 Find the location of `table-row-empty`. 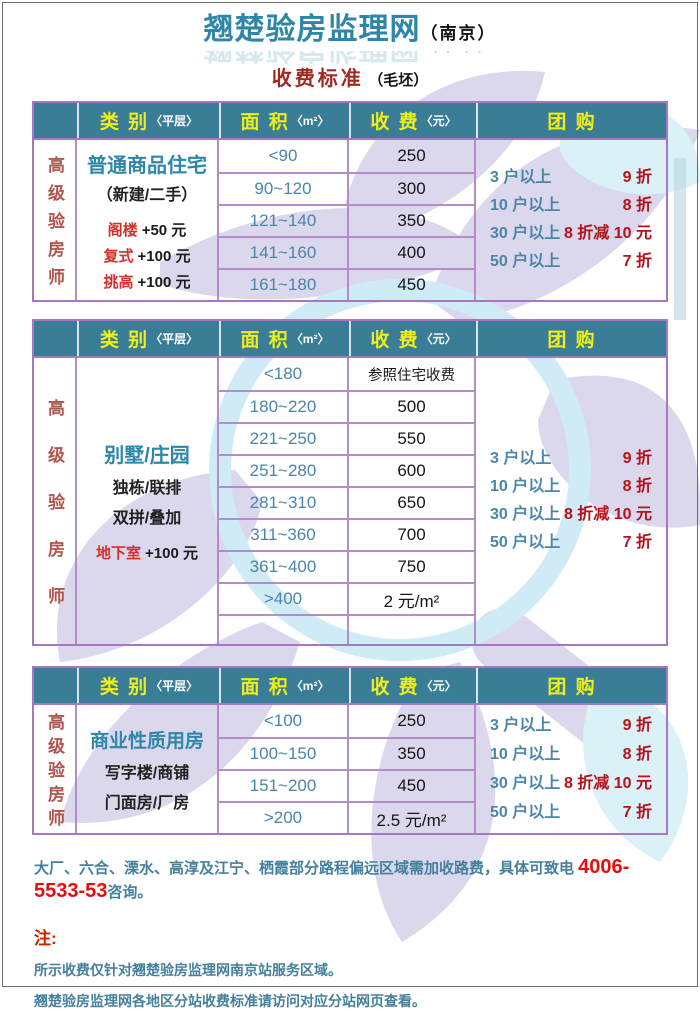

table-row-empty is located at coordinates (347, 629).